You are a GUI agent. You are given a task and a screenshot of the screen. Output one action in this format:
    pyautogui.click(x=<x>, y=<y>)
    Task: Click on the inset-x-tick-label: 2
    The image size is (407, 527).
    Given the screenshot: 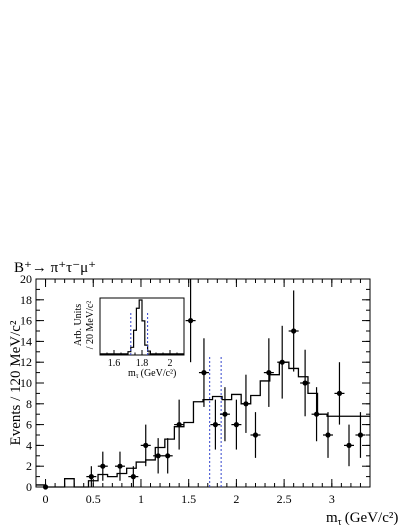 What is the action you would take?
    pyautogui.click(x=170, y=363)
    